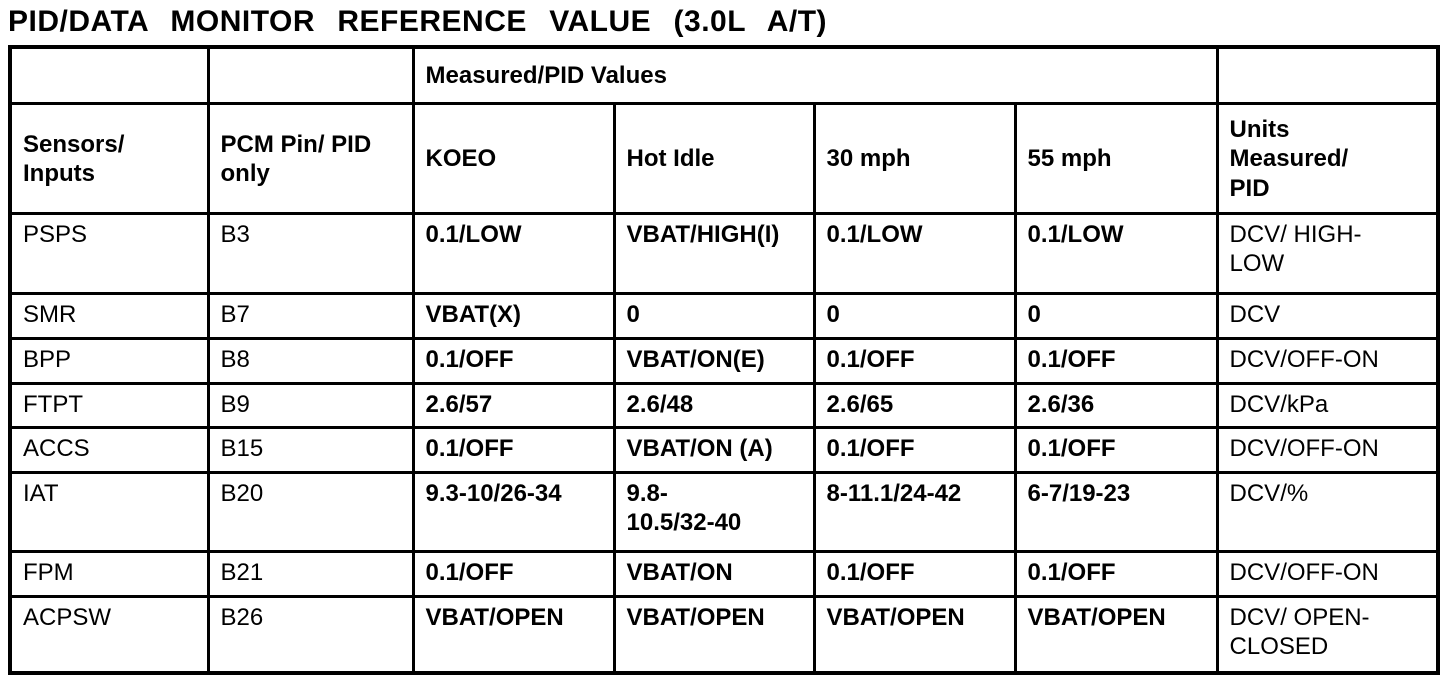 This screenshot has height=690, width=1440. What do you see at coordinates (914, 158) in the screenshot?
I see `column-header-30mph: 30 mph` at bounding box center [914, 158].